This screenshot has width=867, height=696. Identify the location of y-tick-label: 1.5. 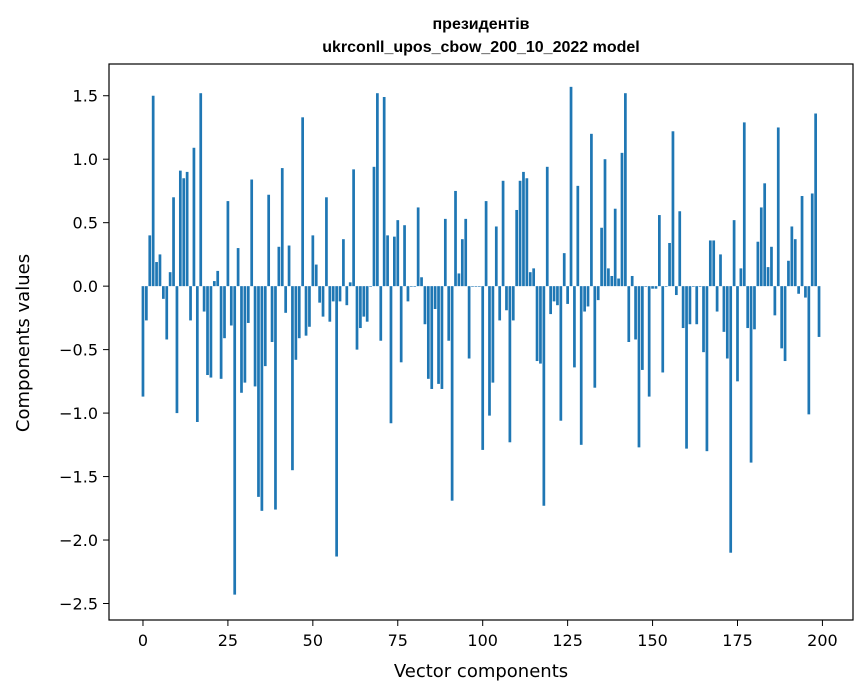
(85, 96).